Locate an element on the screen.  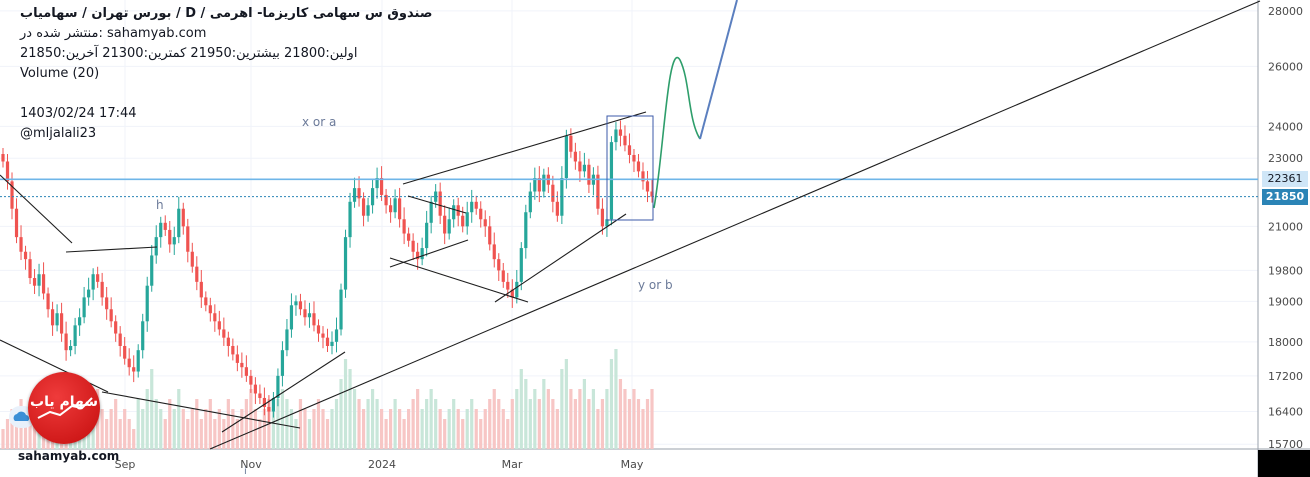
x-tick-label: May is located at coordinates (632, 464).